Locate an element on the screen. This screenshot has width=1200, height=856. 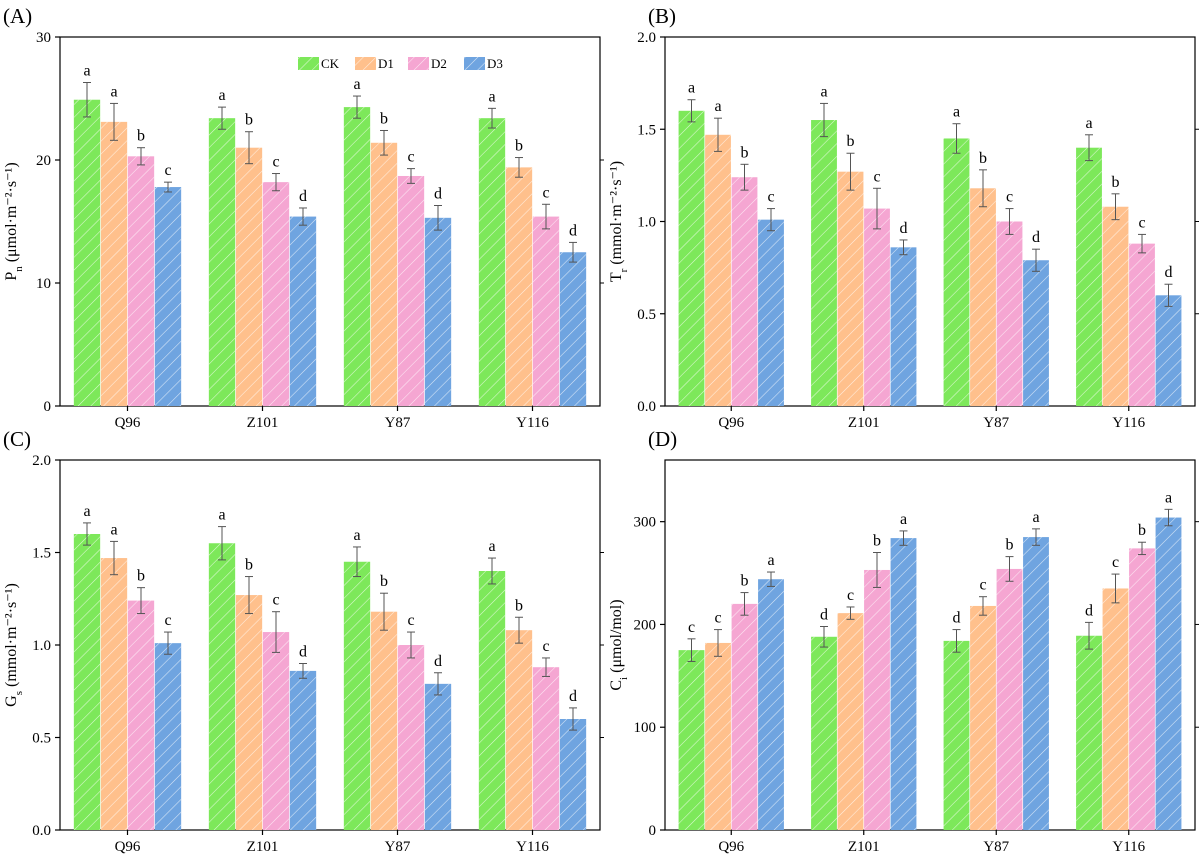
y-tick-label: 0 is located at coordinates (653, 831).